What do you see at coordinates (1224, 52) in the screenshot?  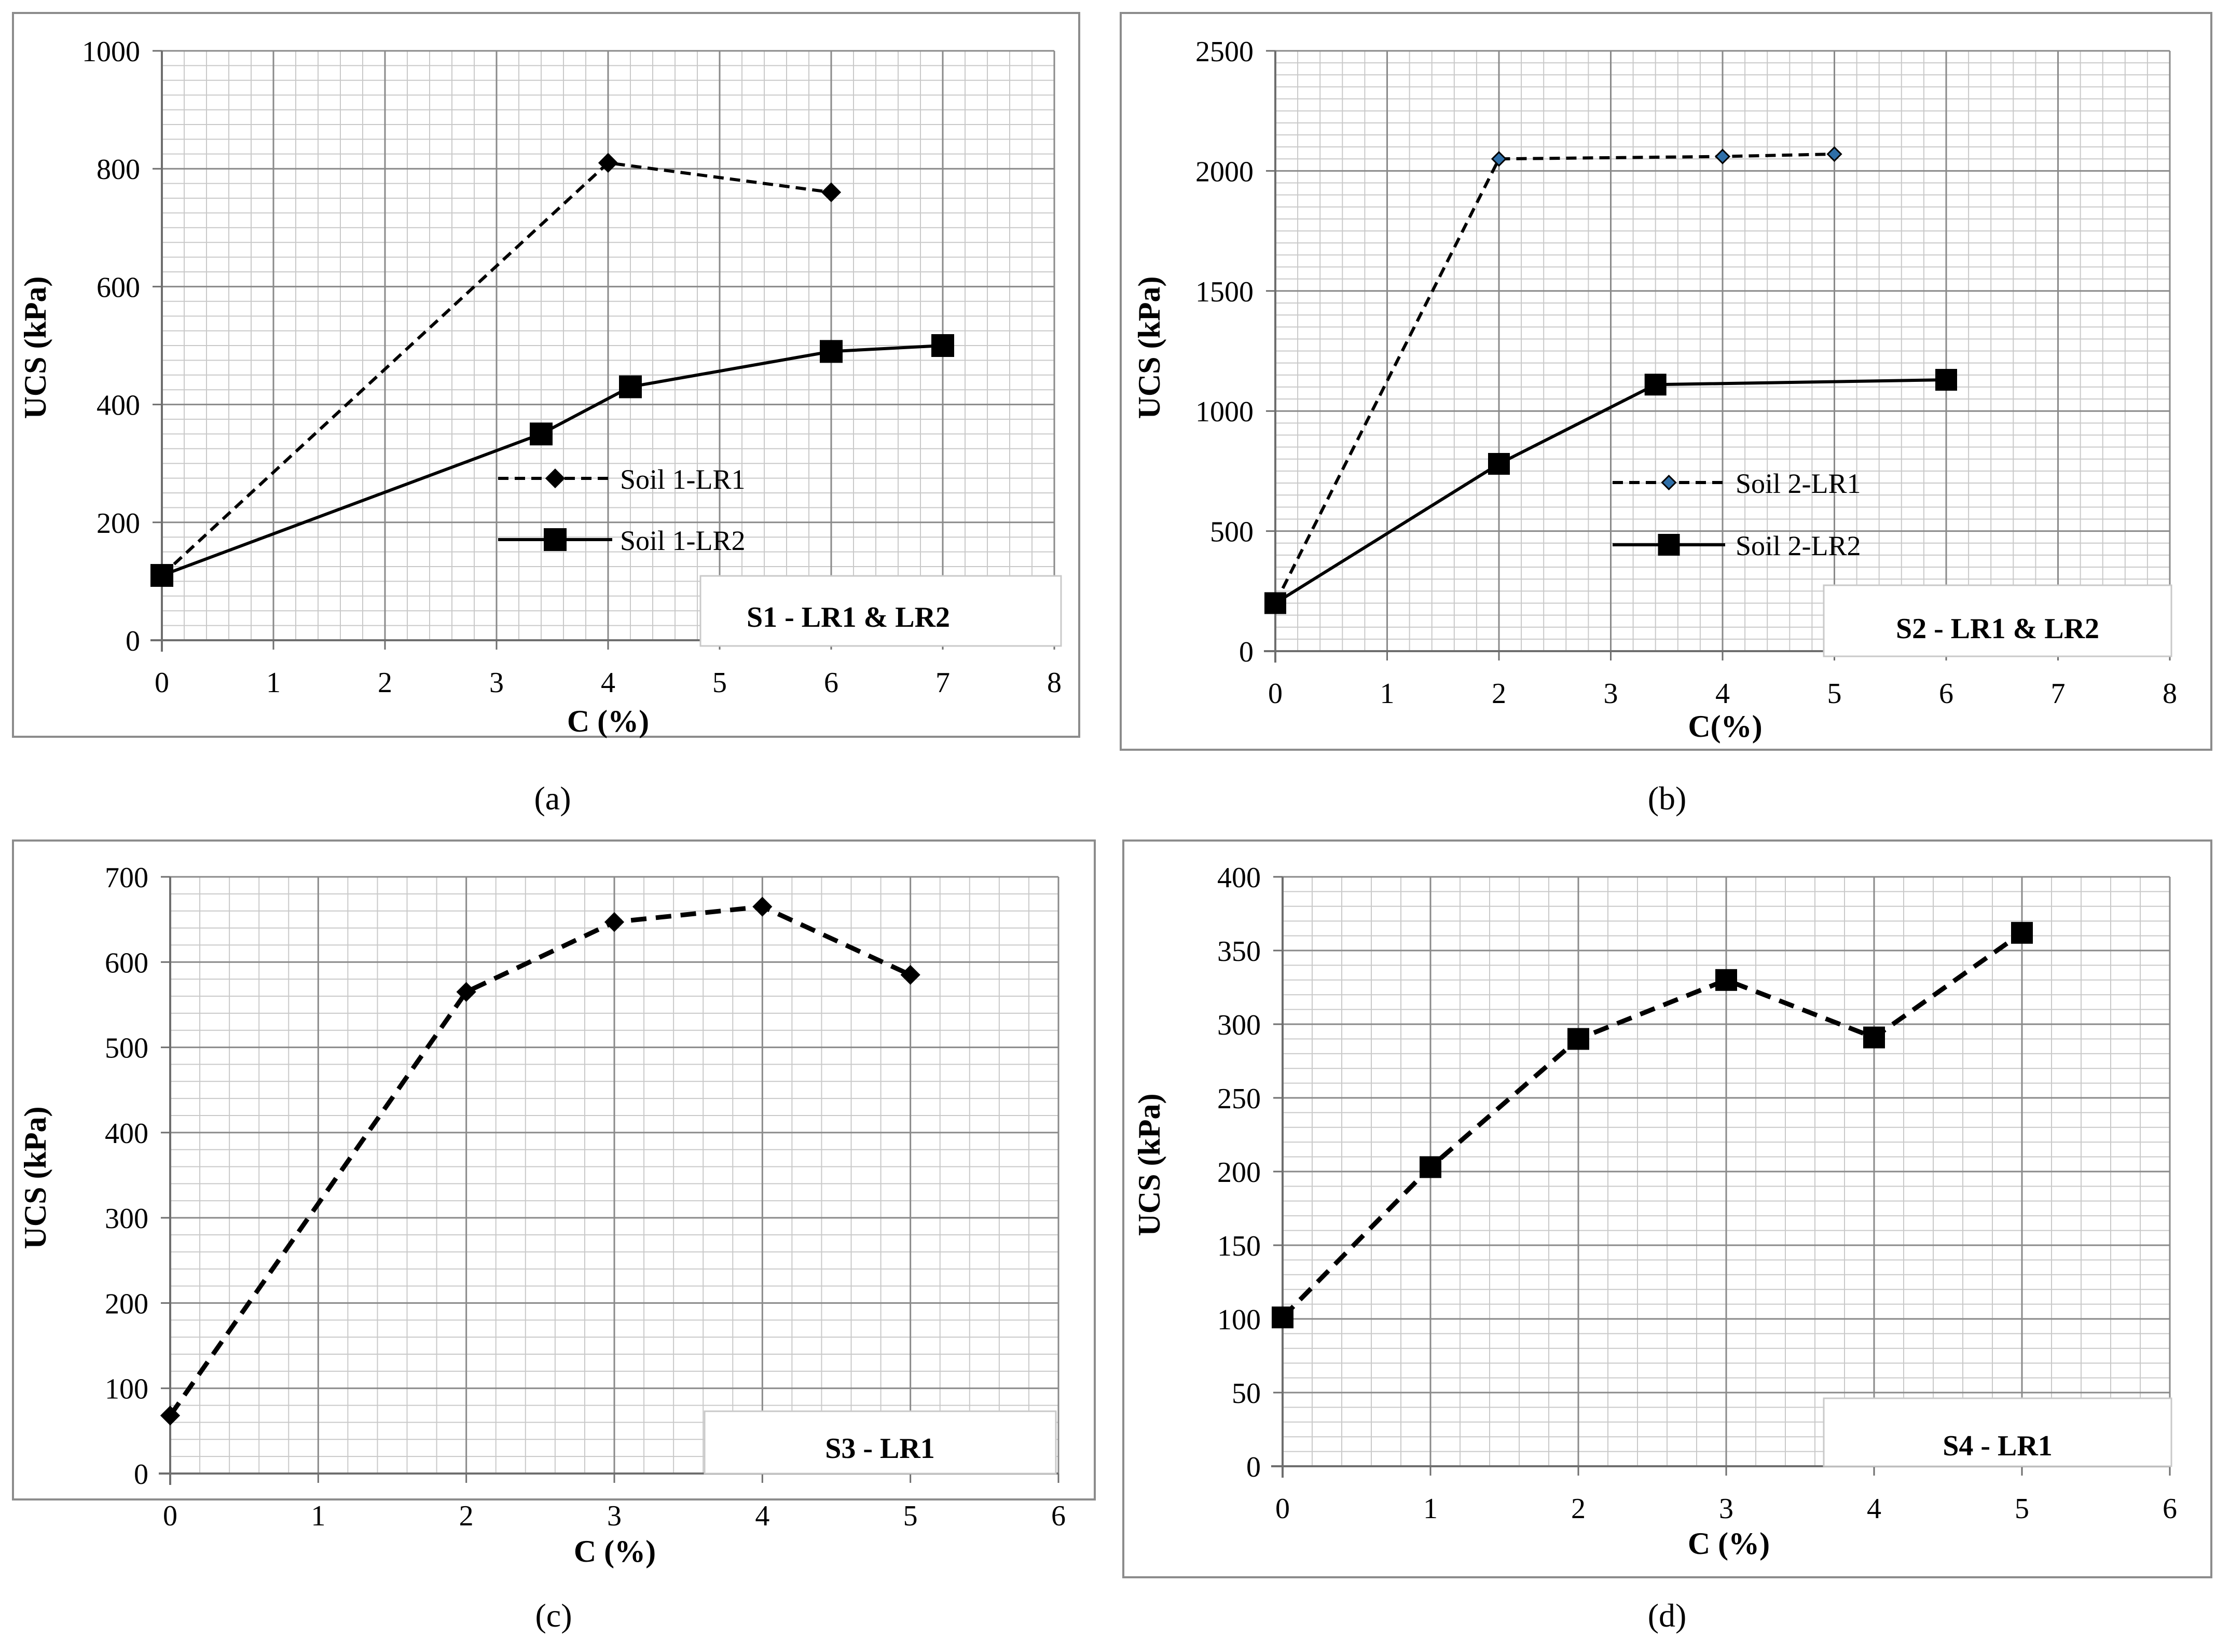 I see `y-tick-label: 2500` at bounding box center [1224, 52].